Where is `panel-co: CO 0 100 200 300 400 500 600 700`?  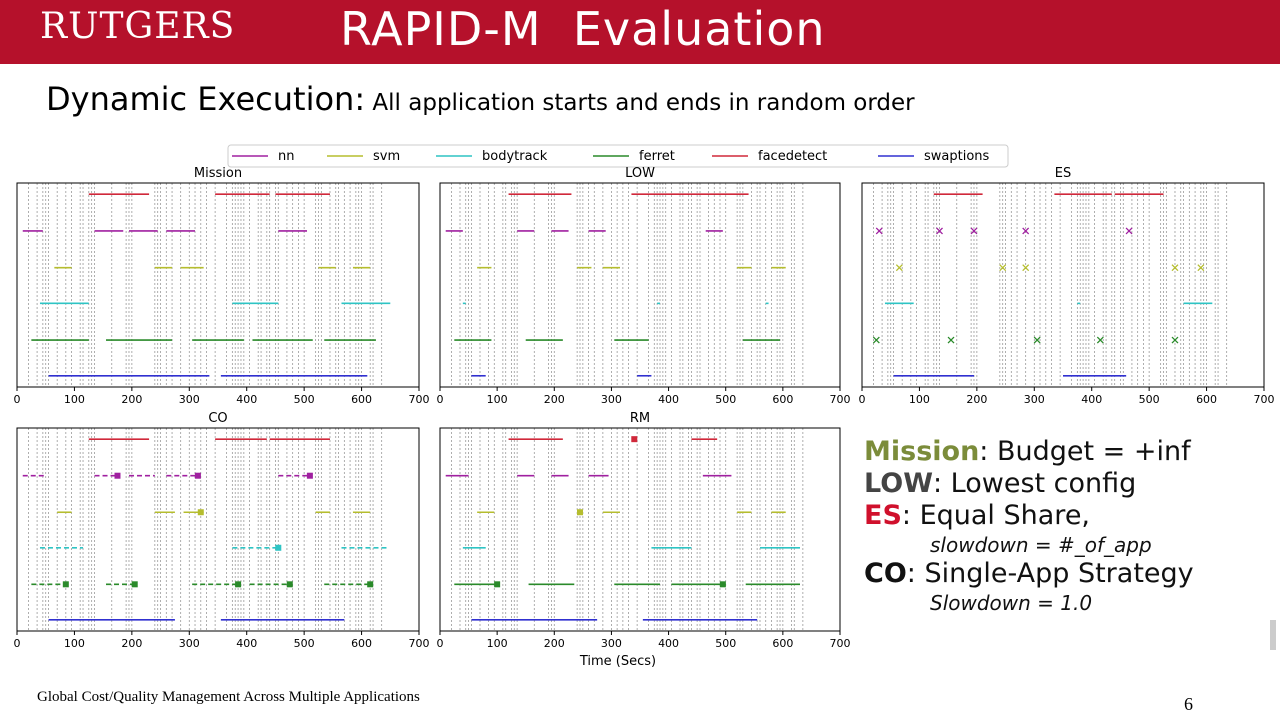 panel-co: CO 0 100 200 300 400 500 600 700 is located at coordinates (222, 530).